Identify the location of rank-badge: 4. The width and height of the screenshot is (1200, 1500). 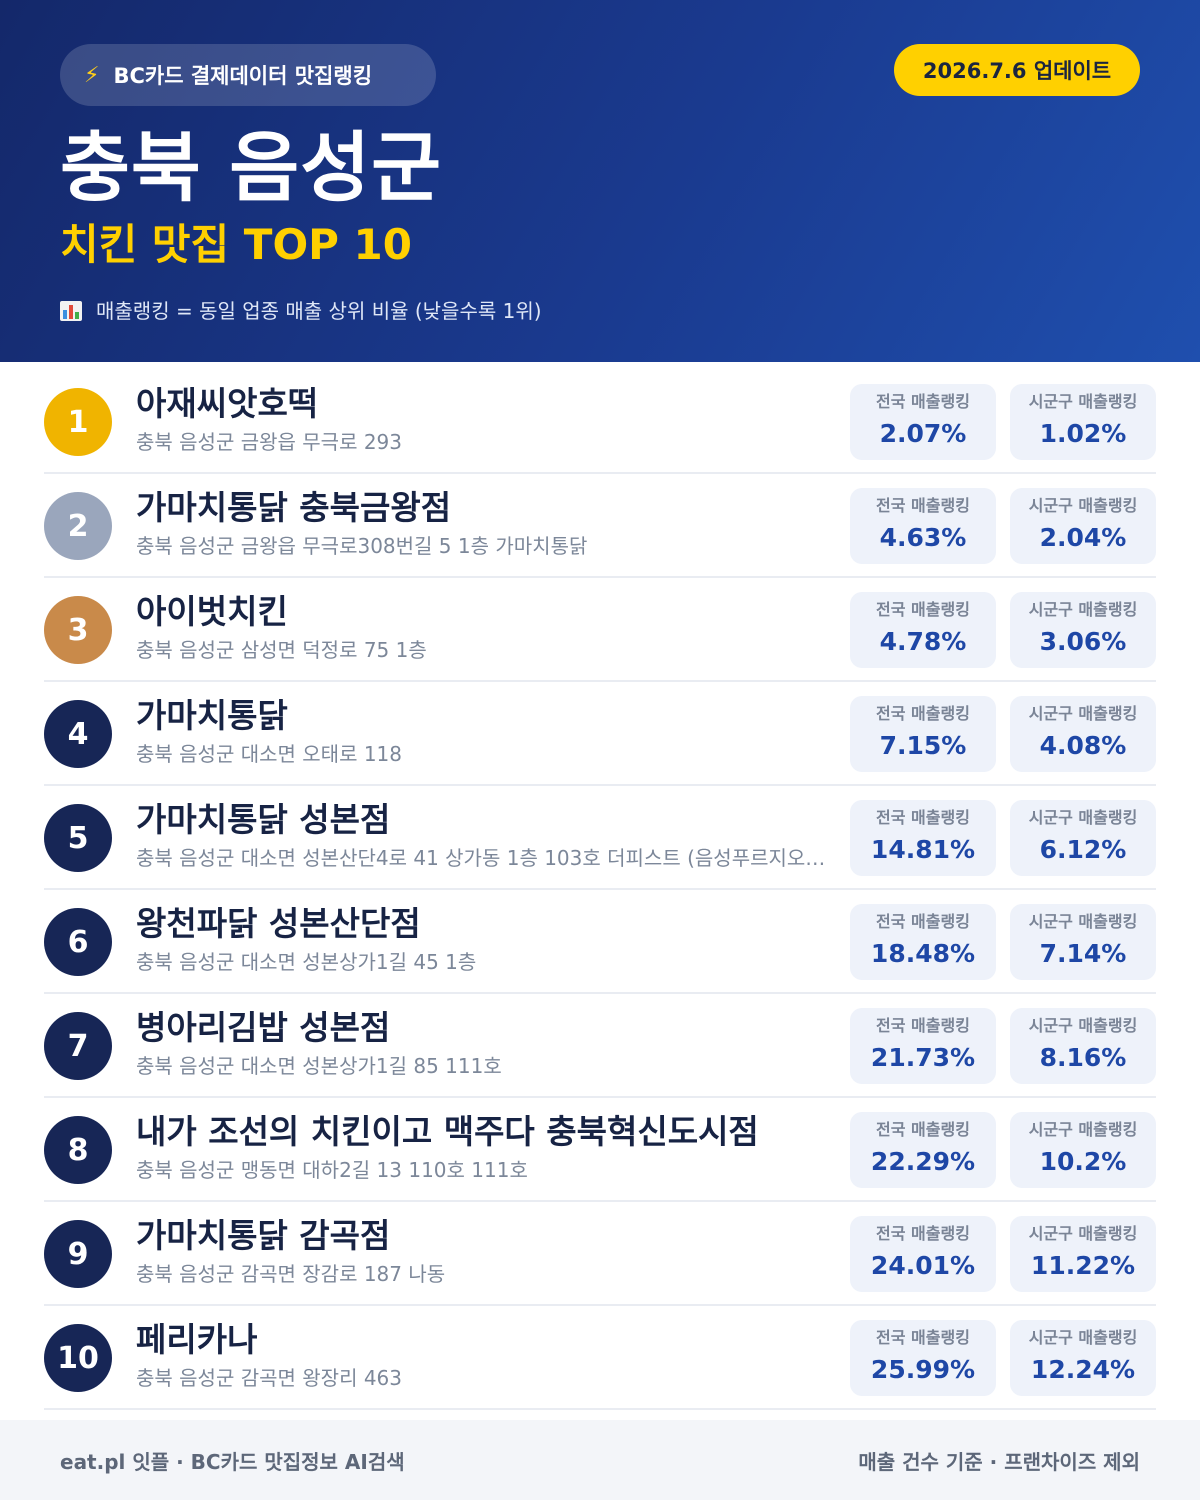
(78, 734).